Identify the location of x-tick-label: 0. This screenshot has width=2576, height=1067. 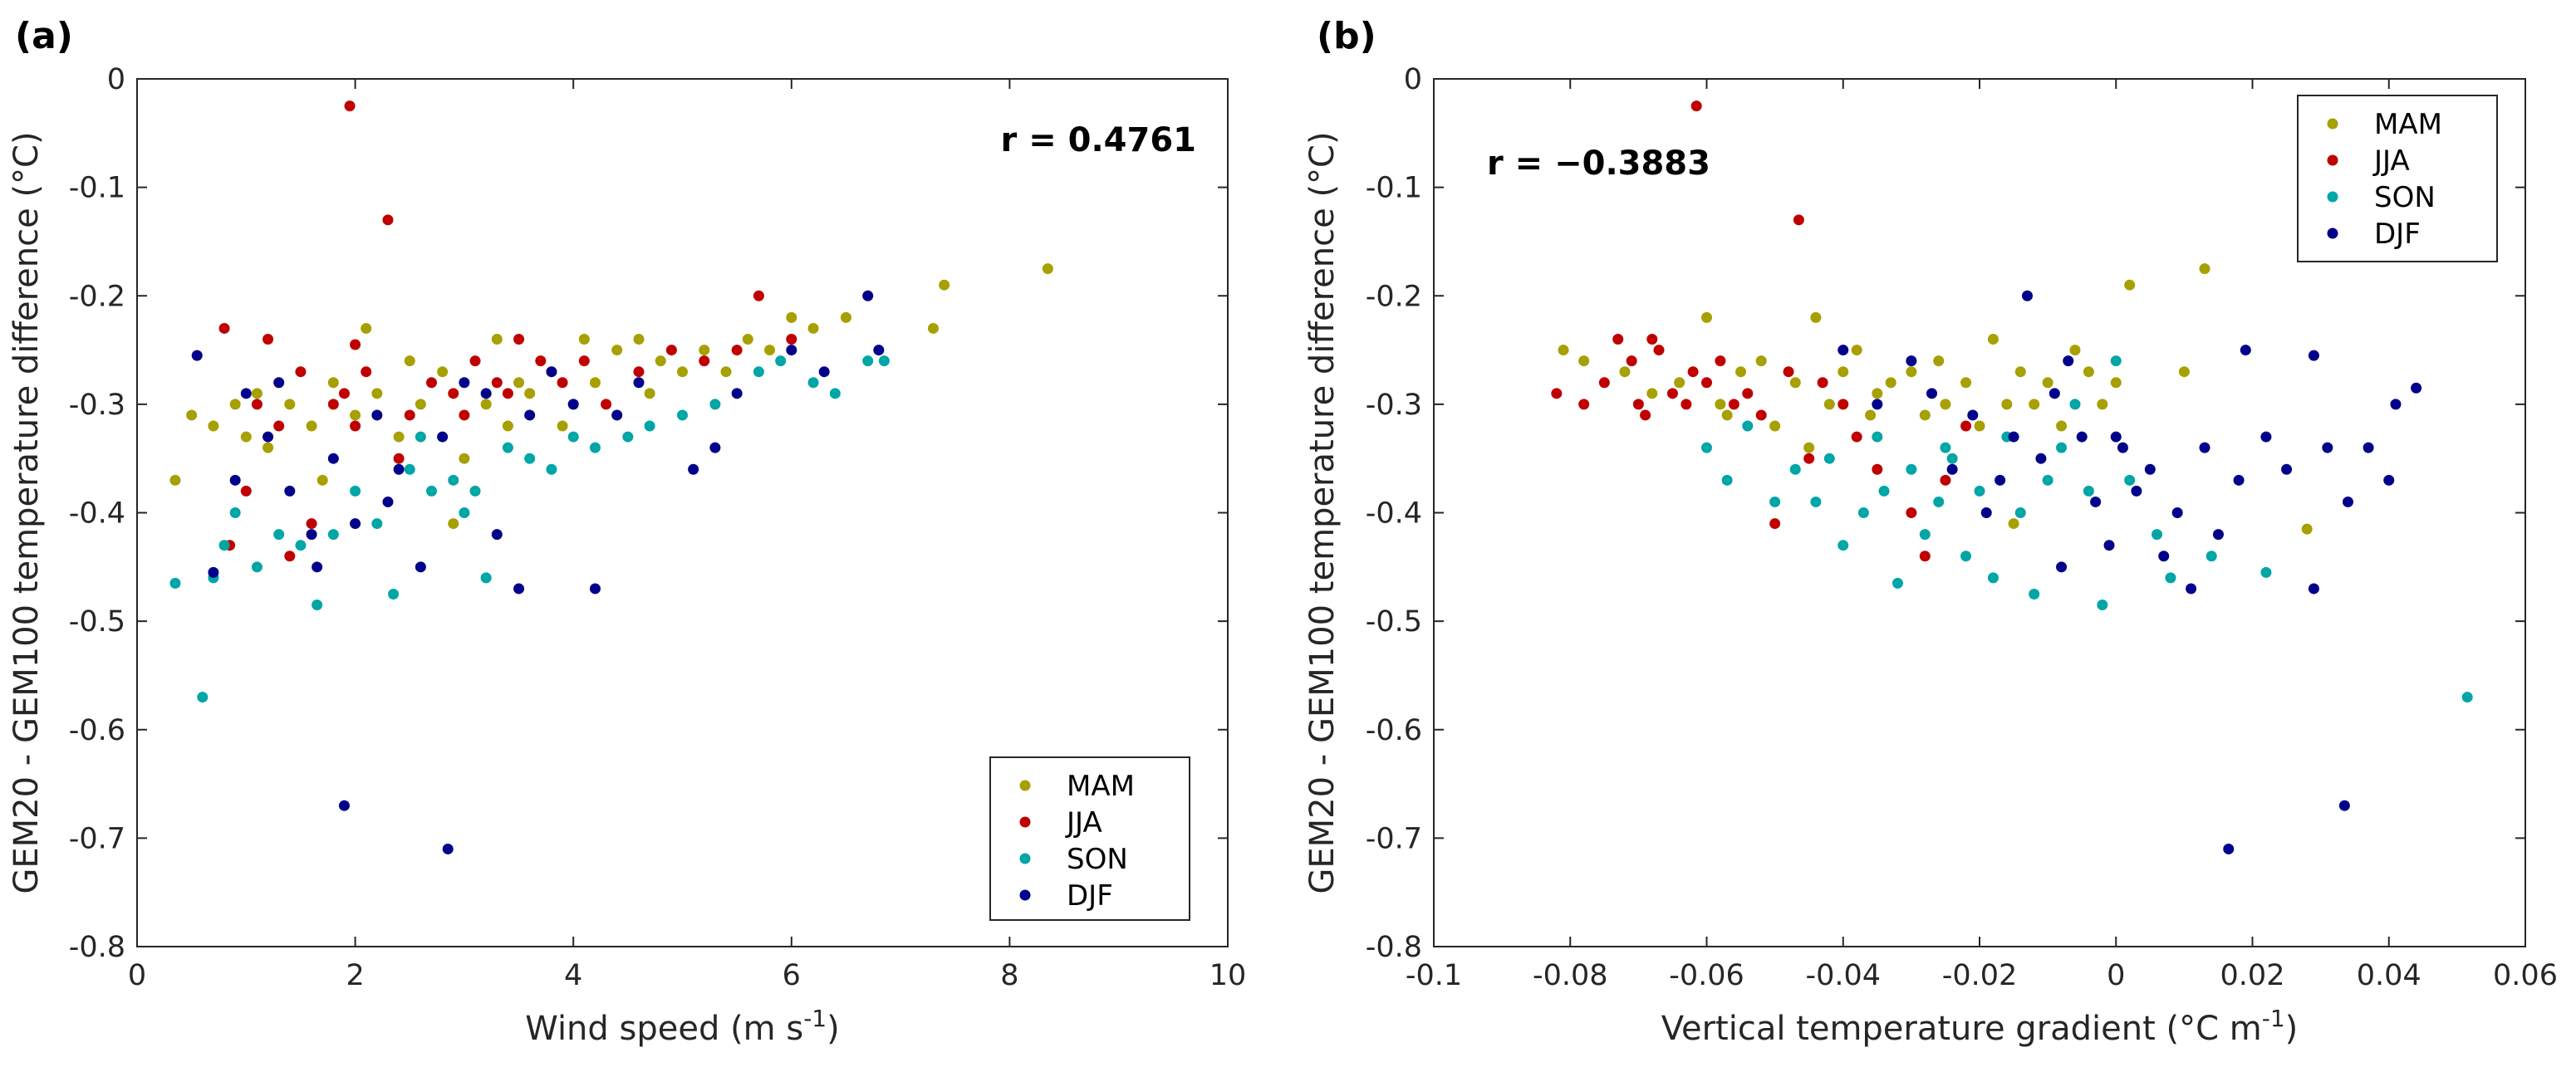
(137, 975).